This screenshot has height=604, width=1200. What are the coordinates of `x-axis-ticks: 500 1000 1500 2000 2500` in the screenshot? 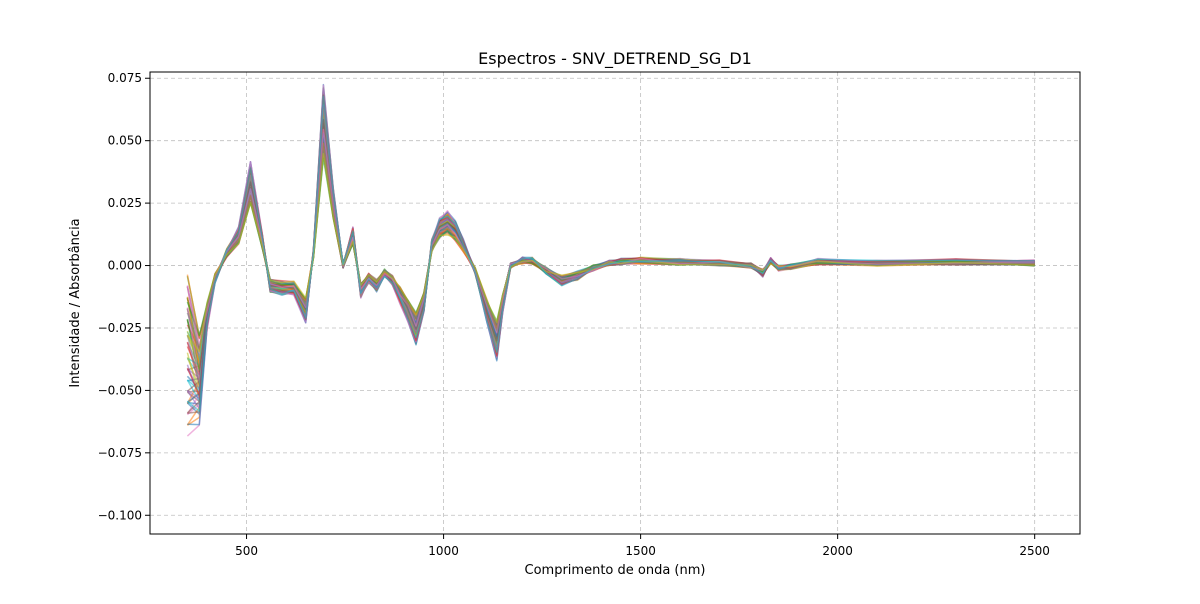 It's located at (642, 546).